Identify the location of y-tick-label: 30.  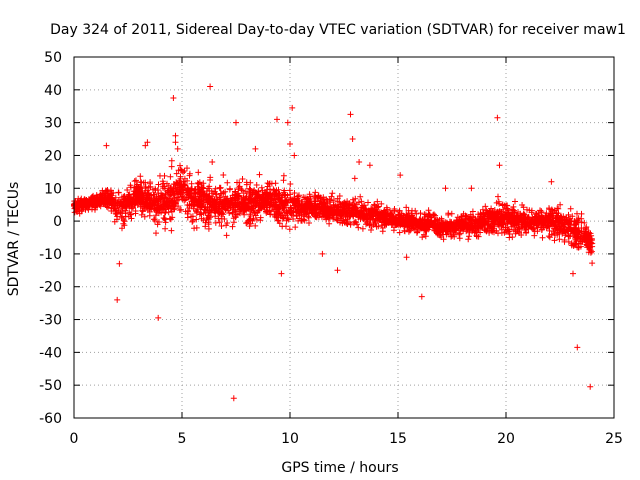
(53, 124).